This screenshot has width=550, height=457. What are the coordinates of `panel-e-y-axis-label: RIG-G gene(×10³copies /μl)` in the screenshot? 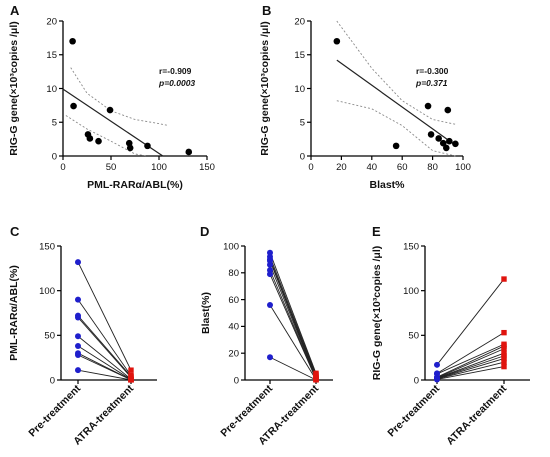 It's located at (377, 313).